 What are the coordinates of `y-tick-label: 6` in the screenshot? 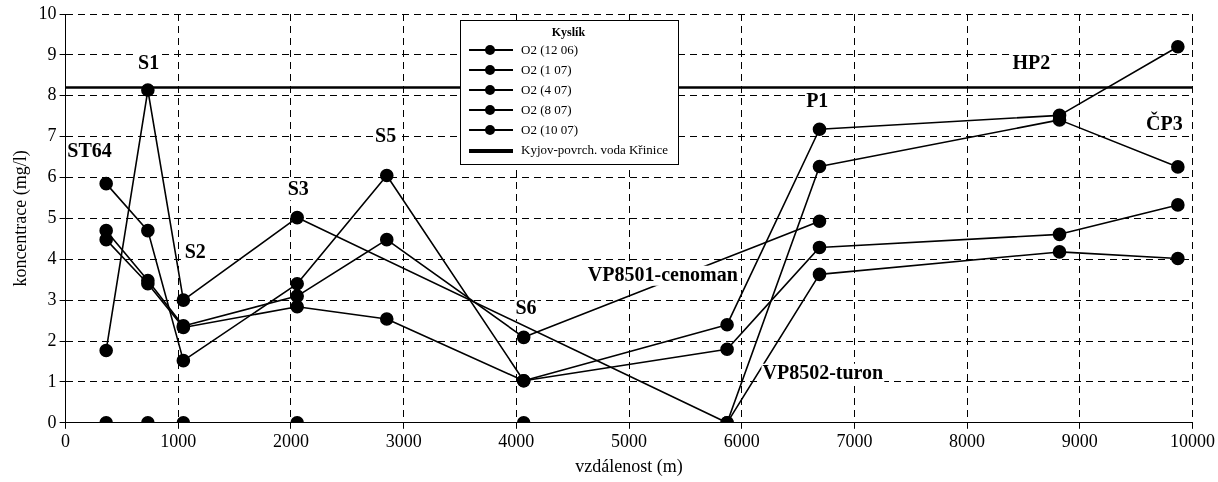 It's located at (52, 176).